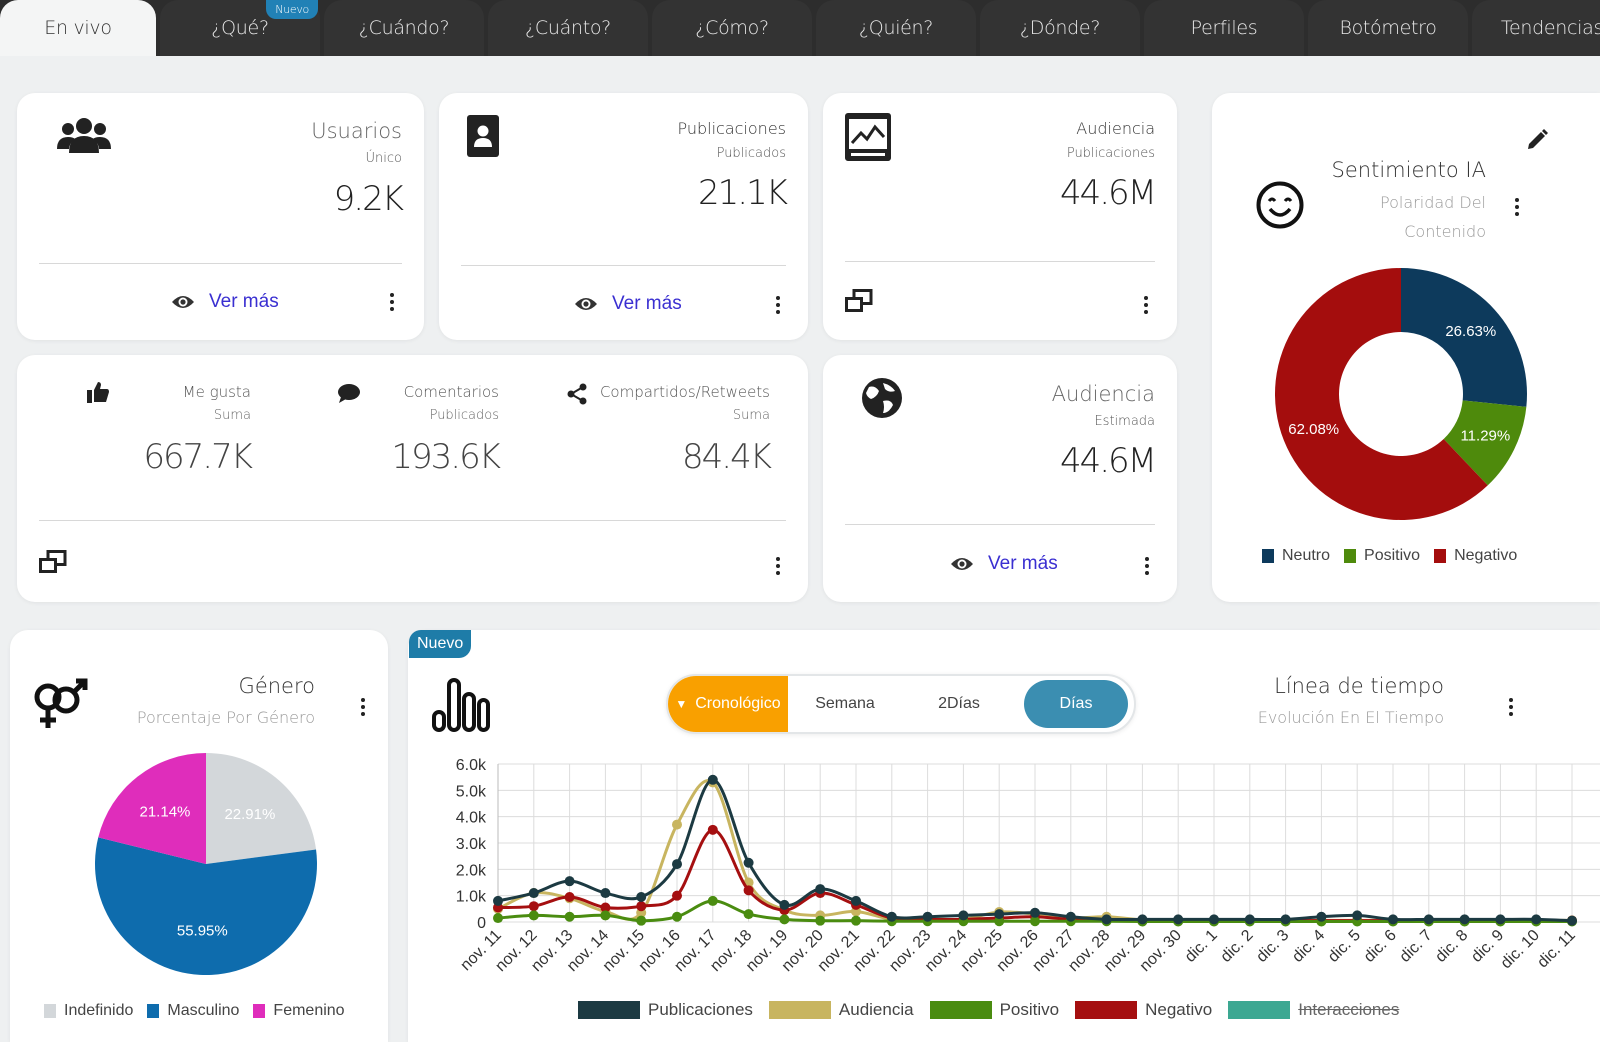  Describe the element at coordinates (1485, 443) in the screenshot. I see `sentimiento-slice-positivo` at that location.